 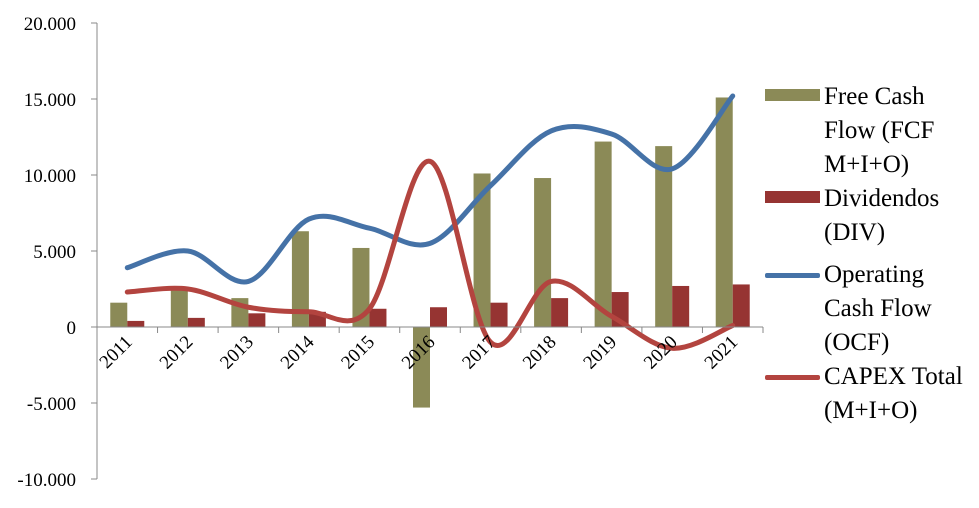 I want to click on x-tick-label: 2014, so click(x=298, y=352).